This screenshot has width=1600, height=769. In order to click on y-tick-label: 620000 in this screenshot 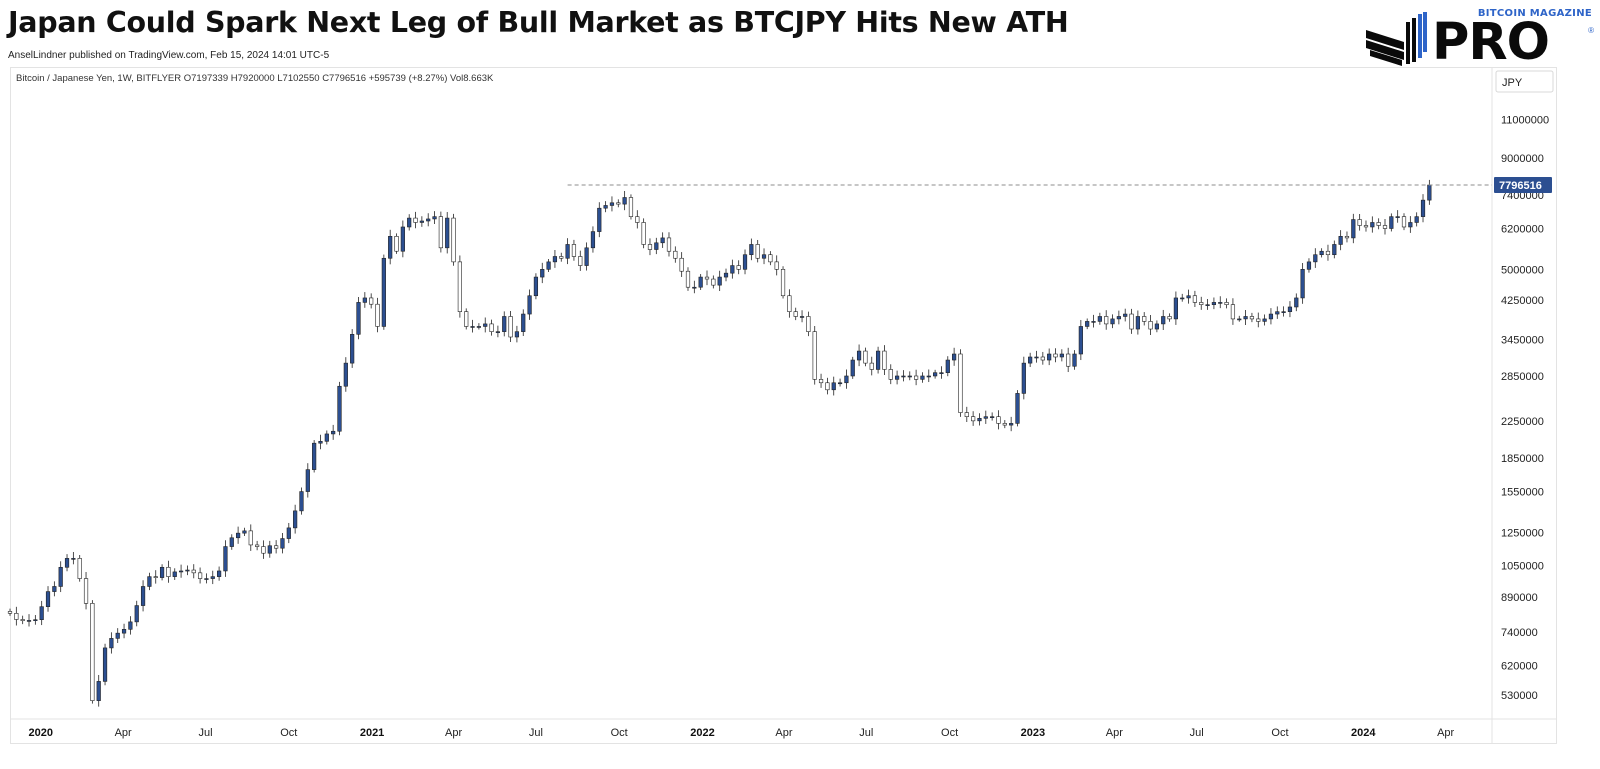, I will do `click(1519, 666)`.